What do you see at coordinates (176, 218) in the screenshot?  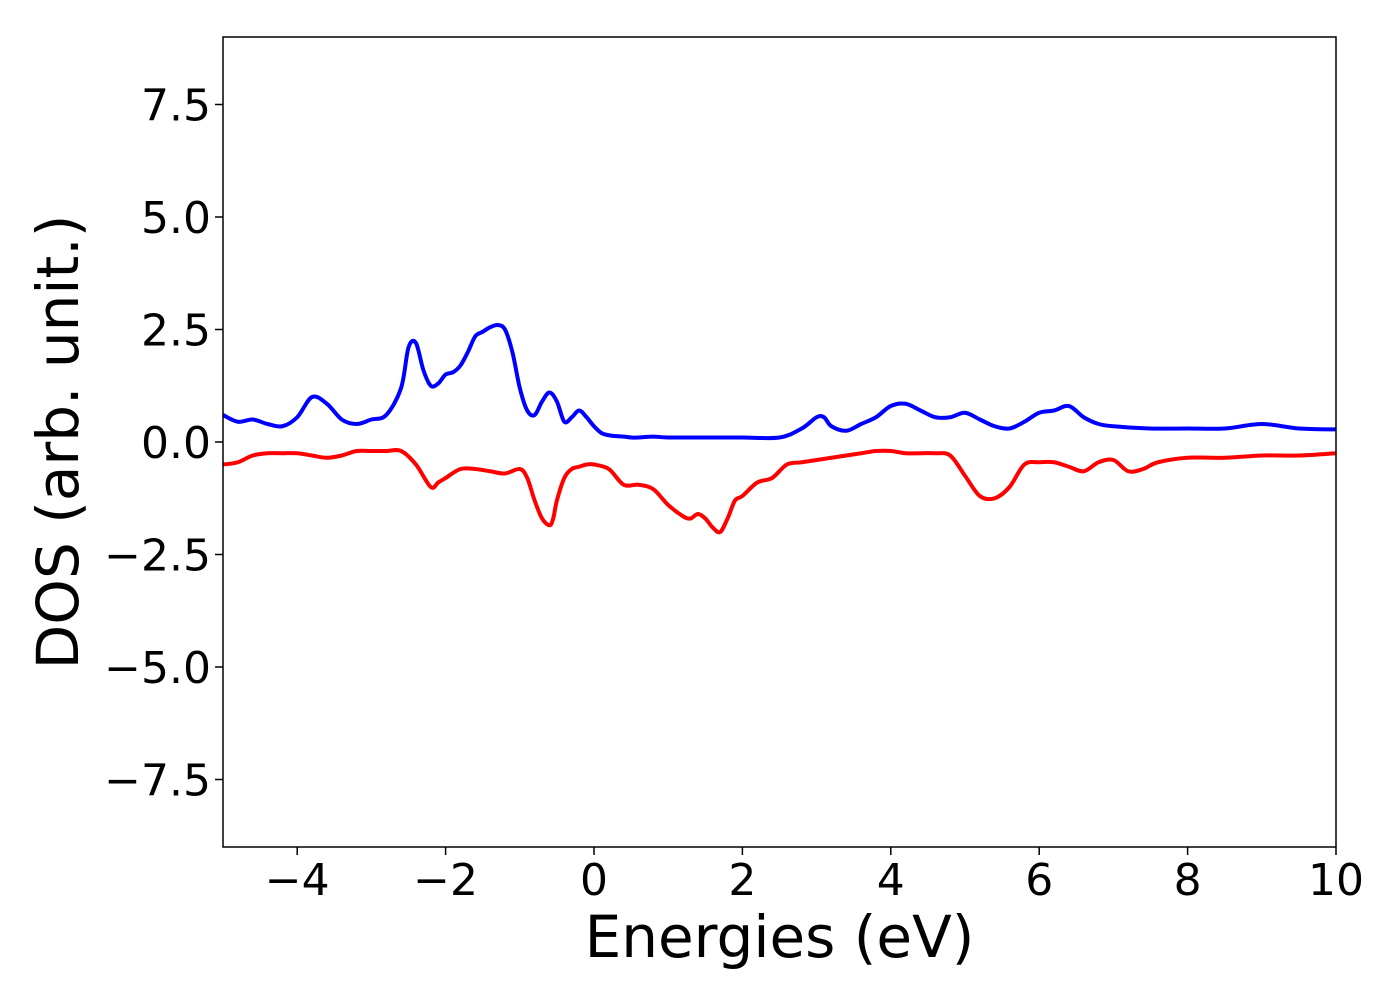 I see `y-tick-label: 5.0` at bounding box center [176, 218].